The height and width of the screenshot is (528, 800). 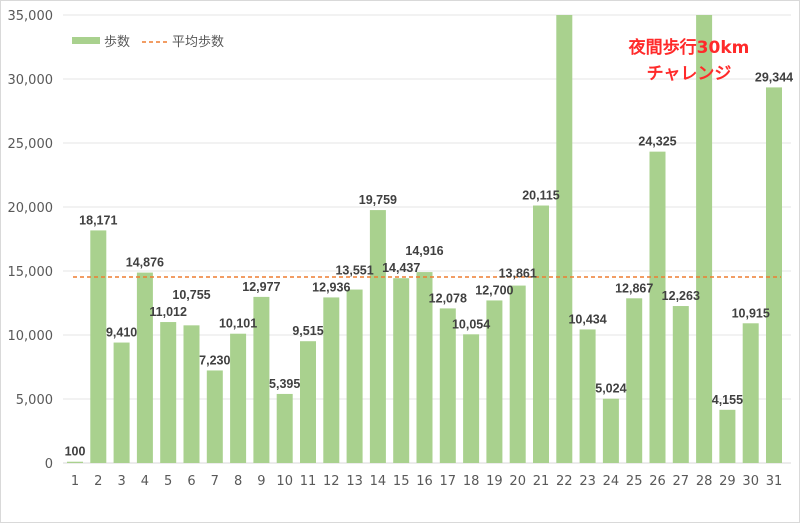 I want to click on data-label: 12,078, so click(x=448, y=298).